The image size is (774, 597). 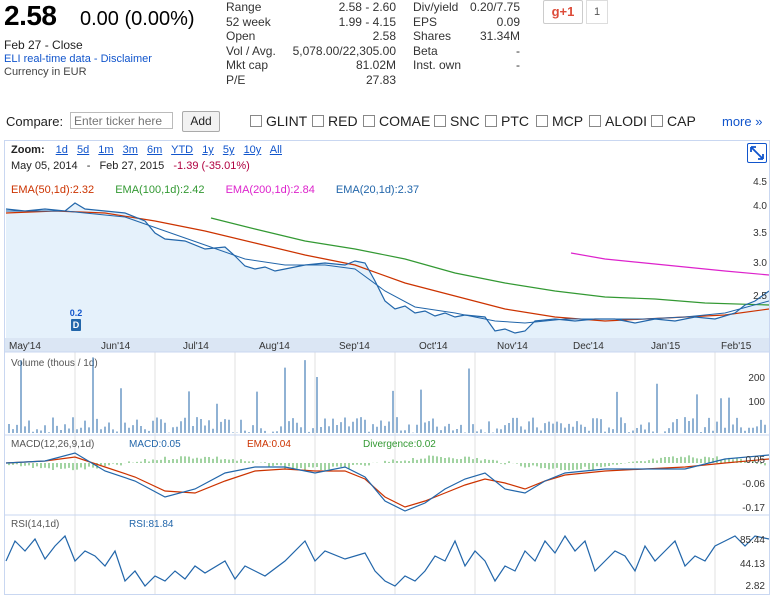 I want to click on stat-row: Shares 31.34M, so click(x=466, y=36).